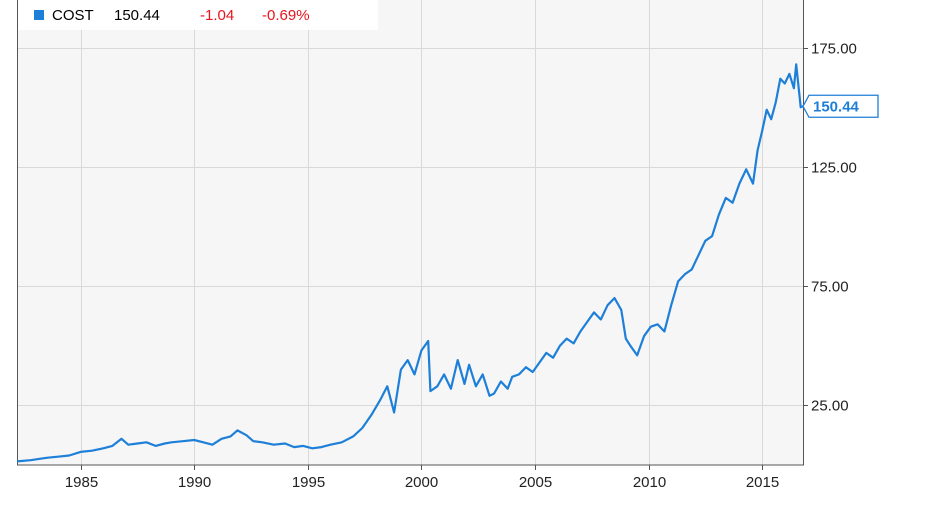 Image resolution: width=931 pixels, height=506 pixels. What do you see at coordinates (286, 15) in the screenshot?
I see `legend-change-percent: -0.69%` at bounding box center [286, 15].